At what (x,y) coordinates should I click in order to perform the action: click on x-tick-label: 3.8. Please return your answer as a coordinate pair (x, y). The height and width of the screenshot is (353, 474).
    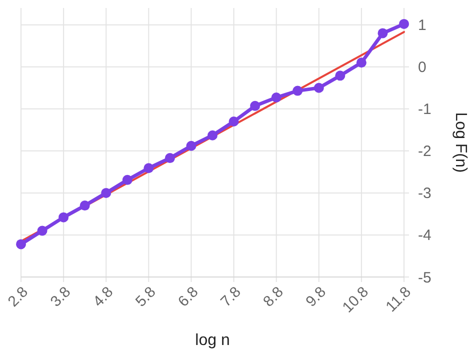
    Looking at the image, I should click on (60, 297).